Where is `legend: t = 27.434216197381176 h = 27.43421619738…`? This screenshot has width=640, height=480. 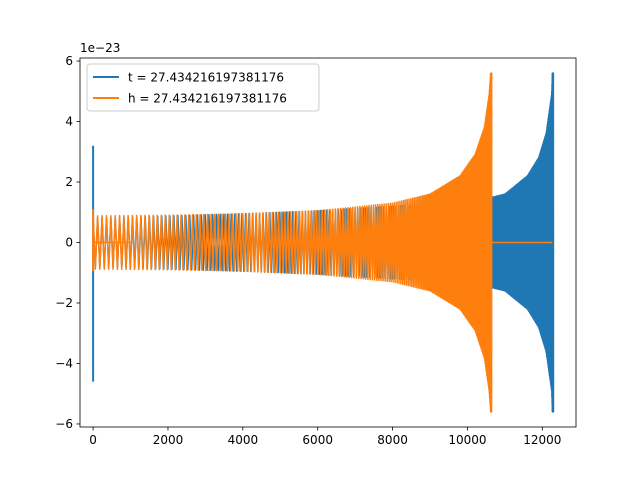
legend: t = 27.434216197381176 h = 27.43421619738… is located at coordinates (203, 87).